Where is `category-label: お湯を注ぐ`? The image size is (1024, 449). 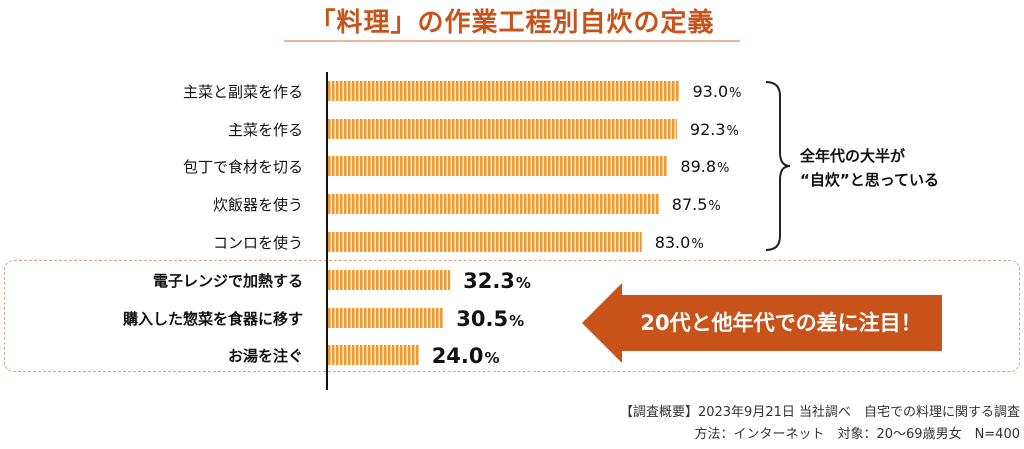
category-label: お湯を注ぐ is located at coordinates (265, 356).